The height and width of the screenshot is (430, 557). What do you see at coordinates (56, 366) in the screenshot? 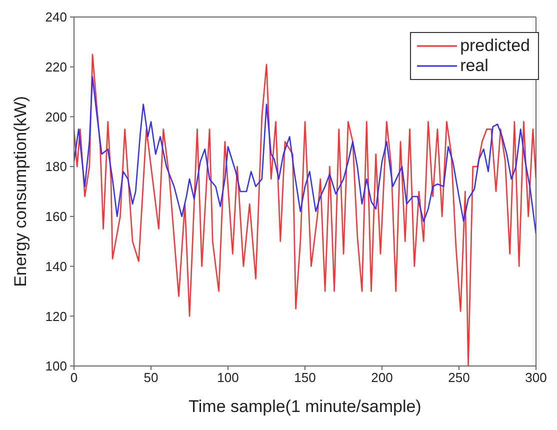
I see `y-tick-label: 100` at bounding box center [56, 366].